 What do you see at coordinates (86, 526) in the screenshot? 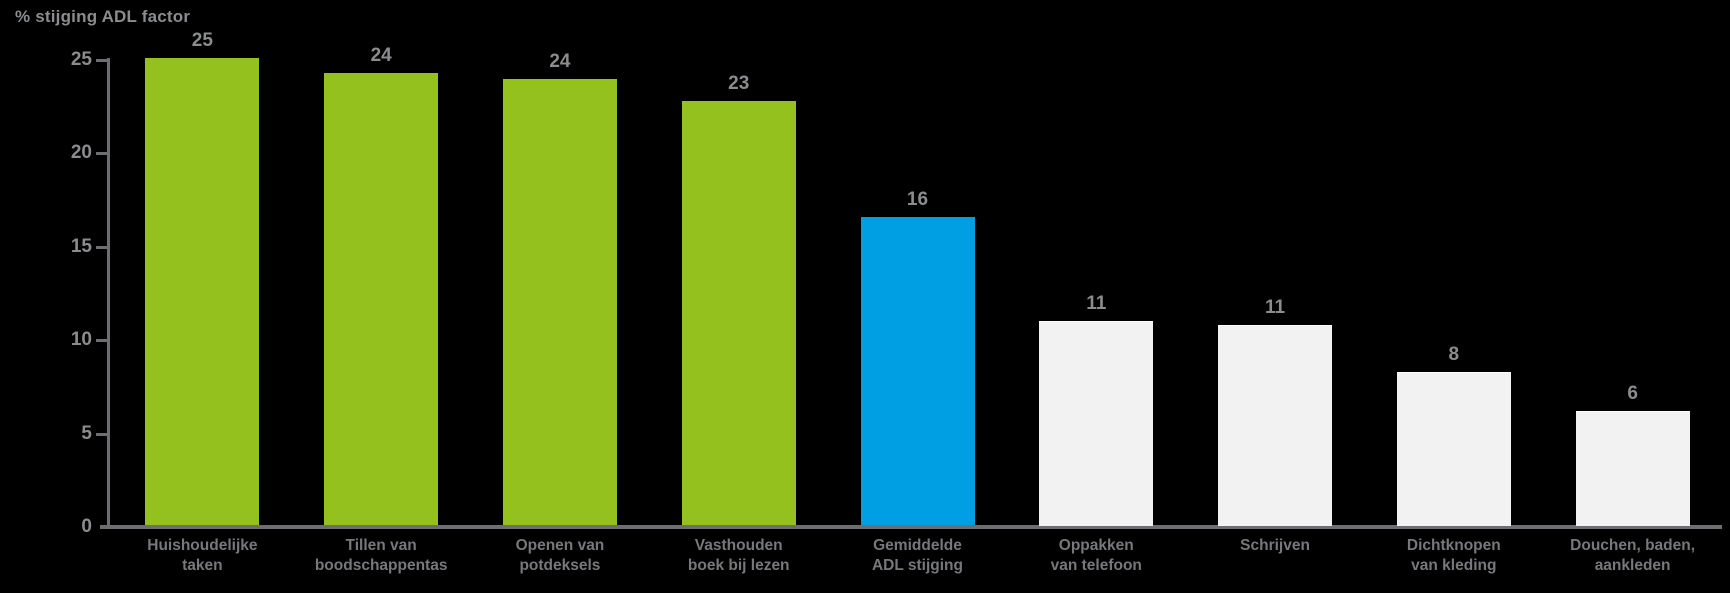
I see `y-axis-tick-label: 0` at bounding box center [86, 526].